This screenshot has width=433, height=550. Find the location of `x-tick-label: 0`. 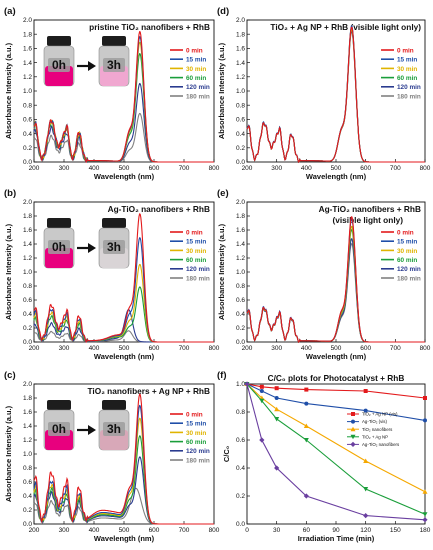

x-tick-label: 0 is located at coordinates (247, 530).